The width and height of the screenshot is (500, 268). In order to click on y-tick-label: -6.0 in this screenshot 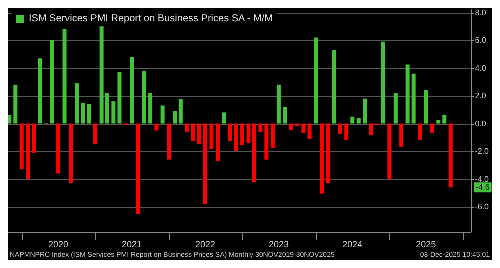, I will do `click(482, 207)`.